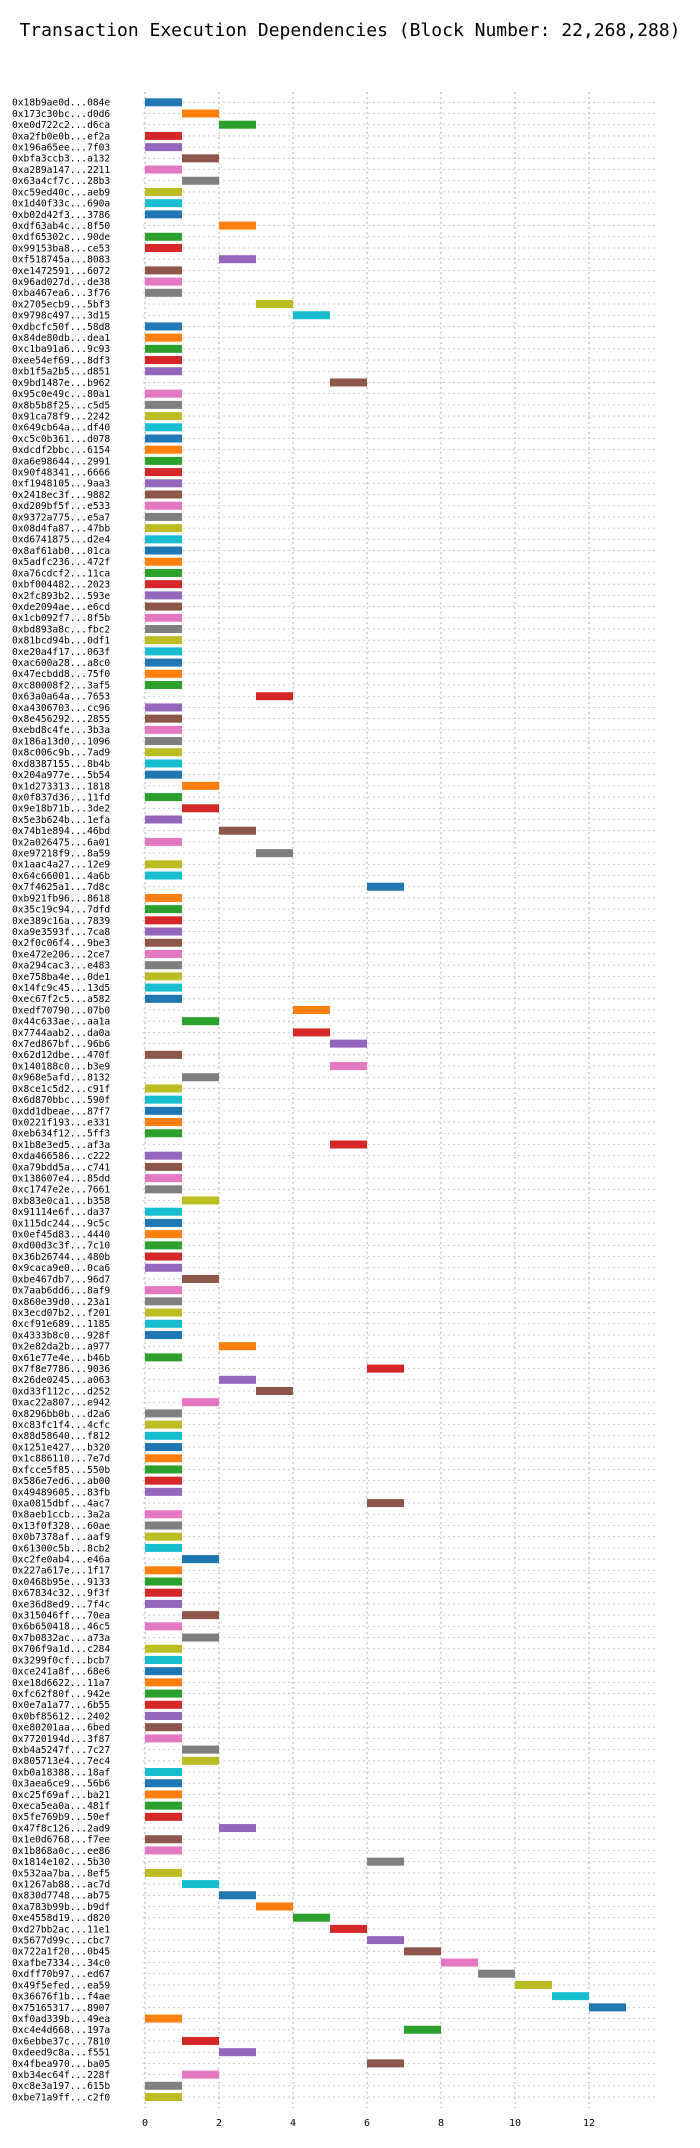  What do you see at coordinates (61, 1391) in the screenshot?
I see `transaction-label: 0xd33f112c...d252` at bounding box center [61, 1391].